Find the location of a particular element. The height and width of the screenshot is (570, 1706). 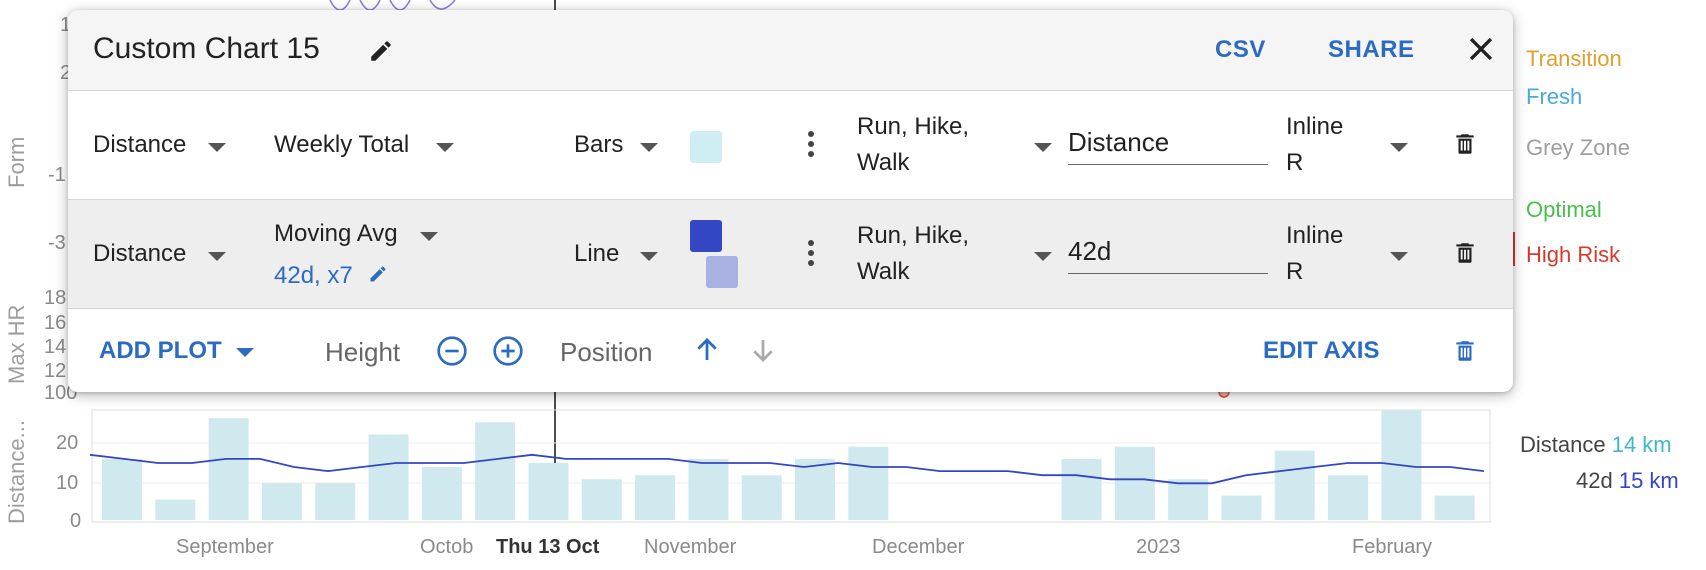

x-label: September is located at coordinates (225, 547).